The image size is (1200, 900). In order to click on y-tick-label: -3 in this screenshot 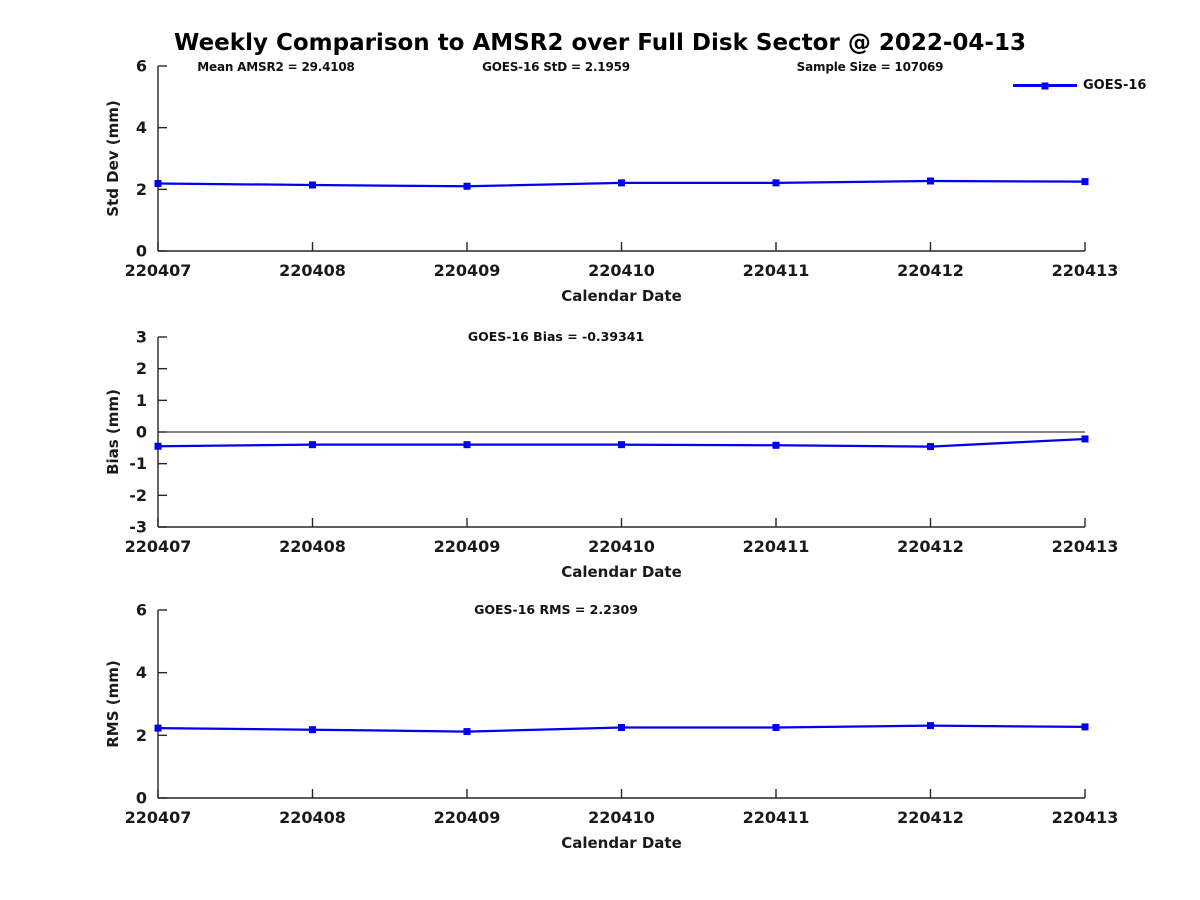, I will do `click(138, 527)`.